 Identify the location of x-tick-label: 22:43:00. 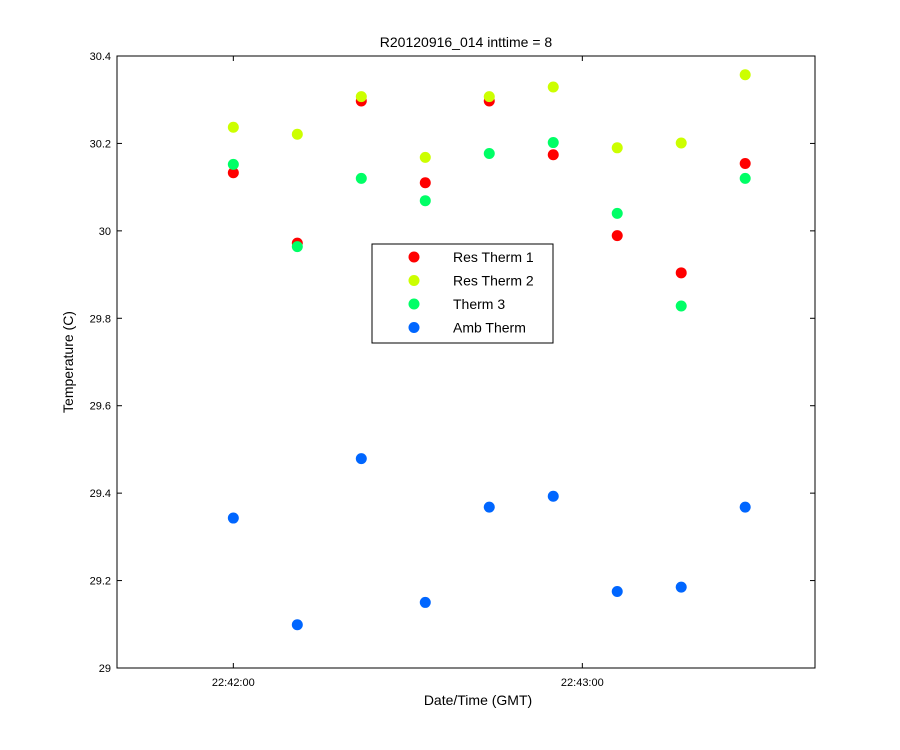
(582, 683).